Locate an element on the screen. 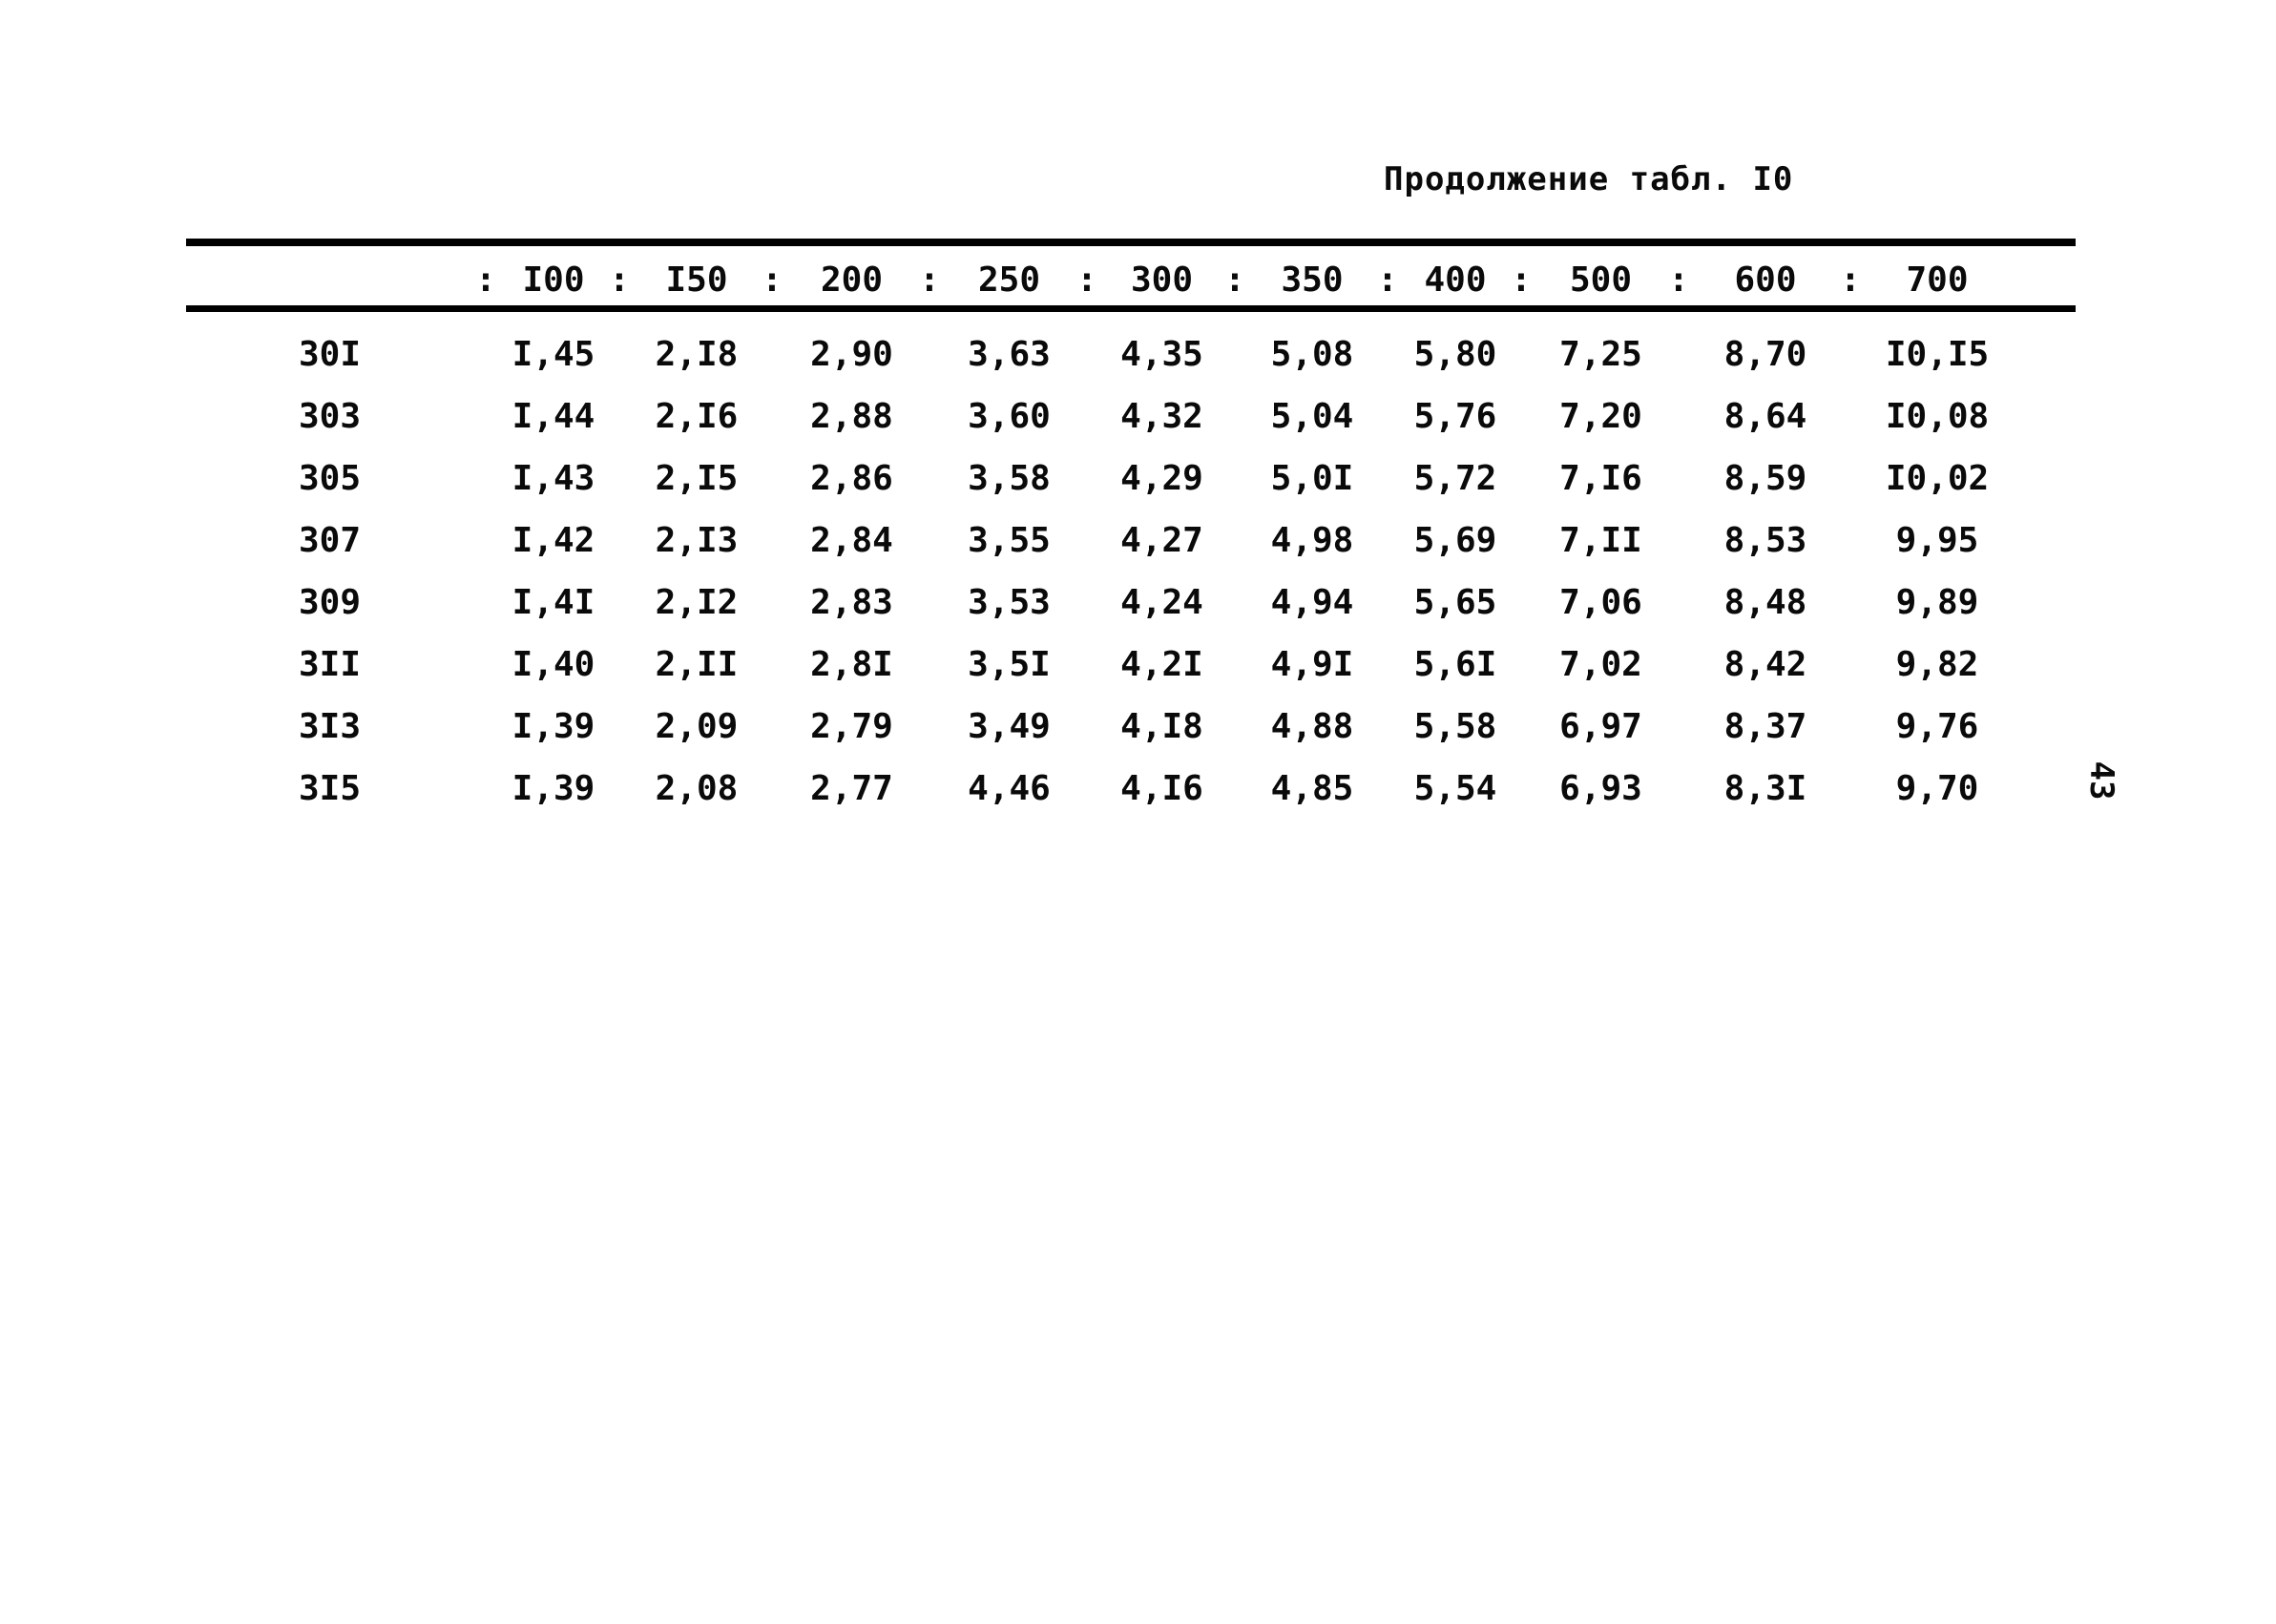  table-cell: 2,09 is located at coordinates (697, 726).